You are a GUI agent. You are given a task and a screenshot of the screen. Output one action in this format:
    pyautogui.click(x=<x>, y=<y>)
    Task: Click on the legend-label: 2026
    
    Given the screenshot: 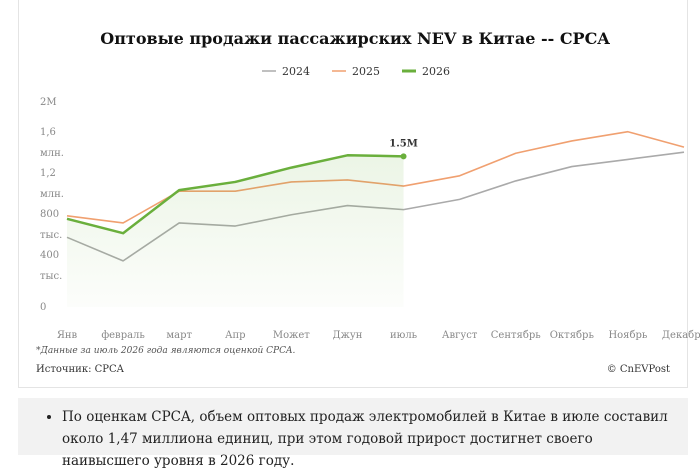 What is the action you would take?
    pyautogui.click(x=436, y=71)
    